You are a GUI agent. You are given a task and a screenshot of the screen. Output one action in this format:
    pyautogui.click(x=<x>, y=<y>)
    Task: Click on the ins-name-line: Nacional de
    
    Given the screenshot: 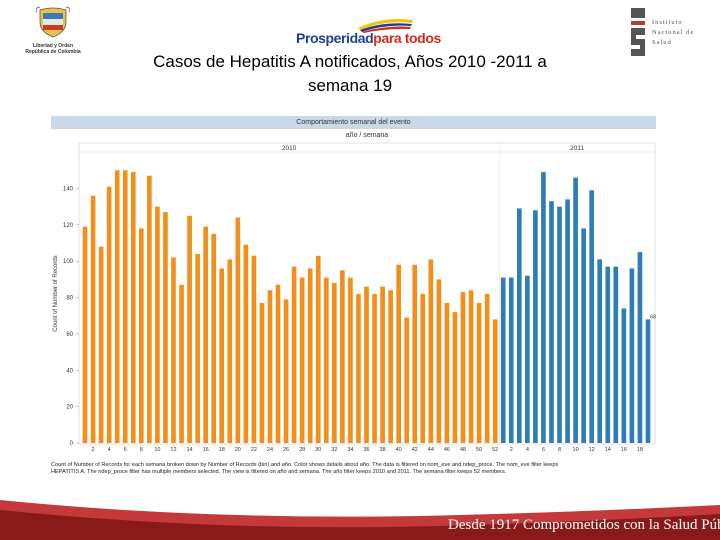 What is the action you would take?
    pyautogui.click(x=673, y=32)
    